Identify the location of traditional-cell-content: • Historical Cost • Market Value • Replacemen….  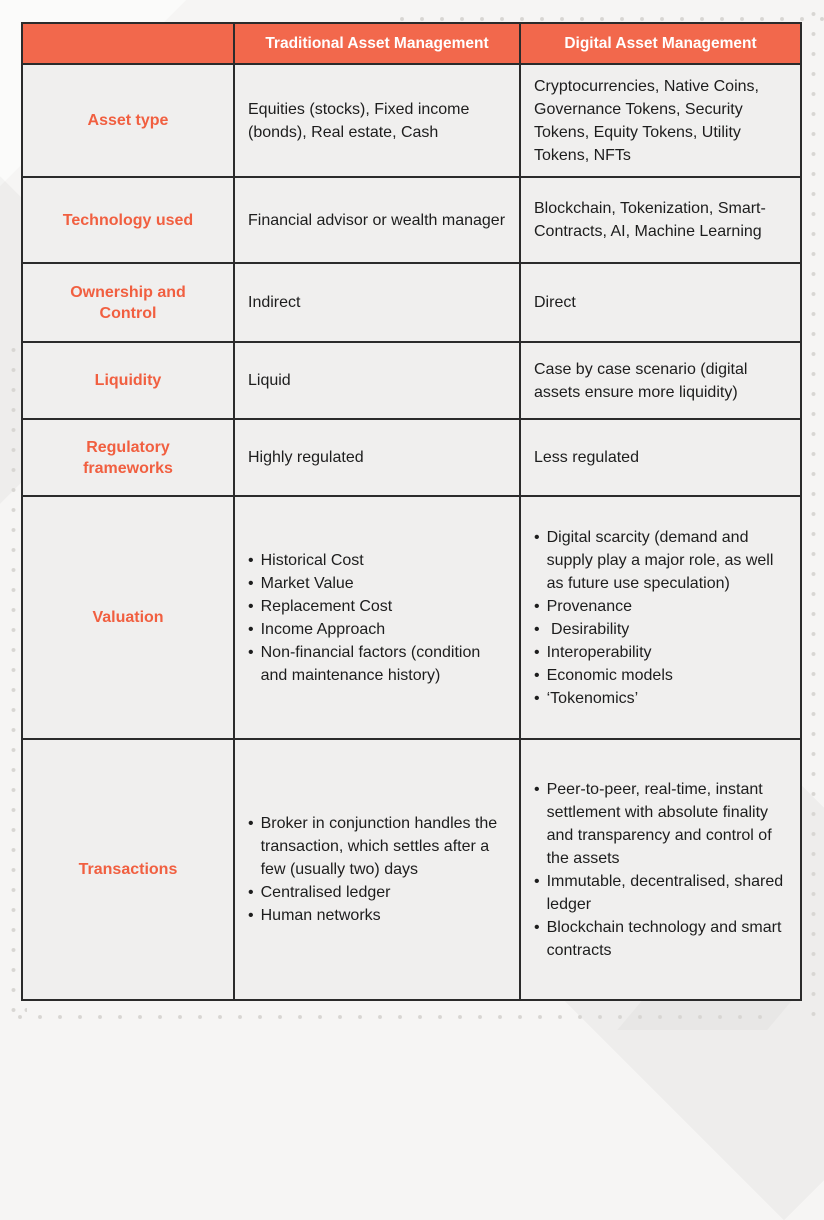
(378, 618).